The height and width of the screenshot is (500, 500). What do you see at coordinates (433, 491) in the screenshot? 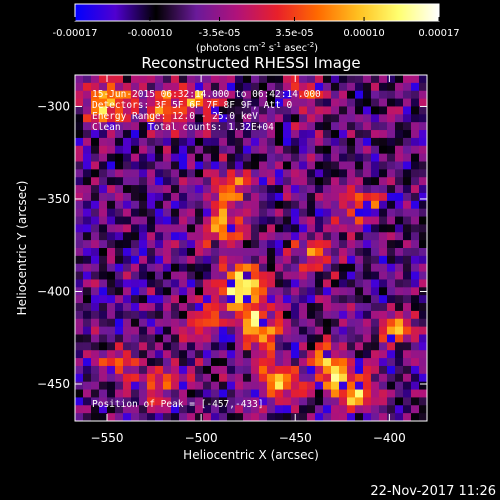
I see `footer-date: 22-Nov-2017 11:26` at bounding box center [433, 491].